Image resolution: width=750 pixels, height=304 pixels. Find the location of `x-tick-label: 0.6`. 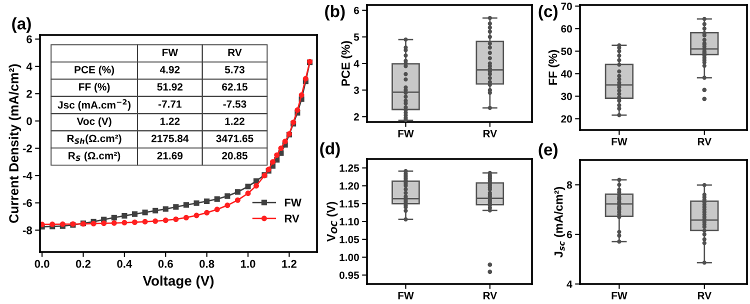

x-tick-label: 0.6 is located at coordinates (165, 264).